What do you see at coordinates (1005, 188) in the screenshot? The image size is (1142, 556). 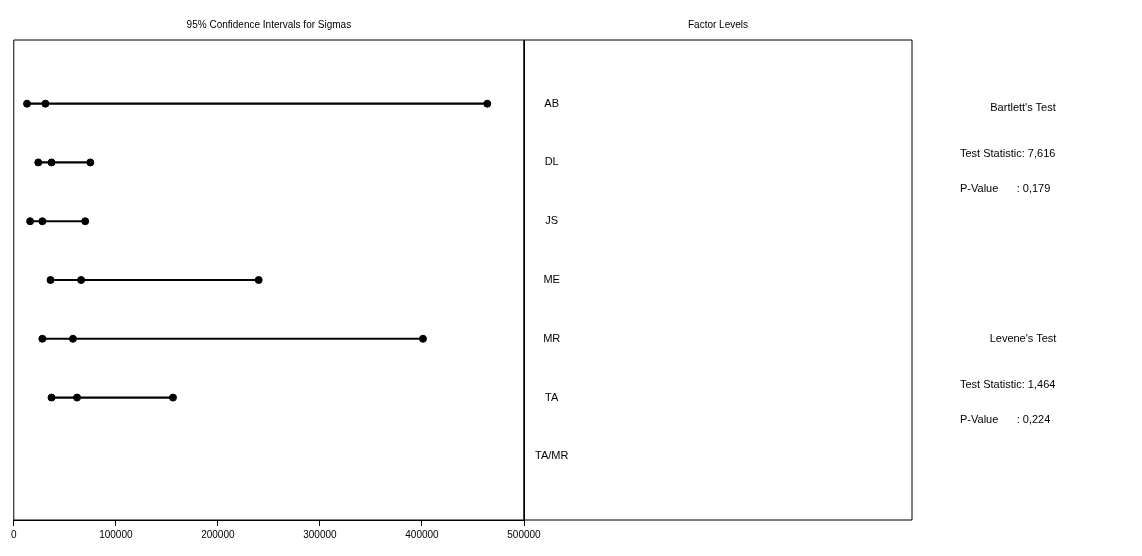 I see `text: P-Value : 0,179` at bounding box center [1005, 188].